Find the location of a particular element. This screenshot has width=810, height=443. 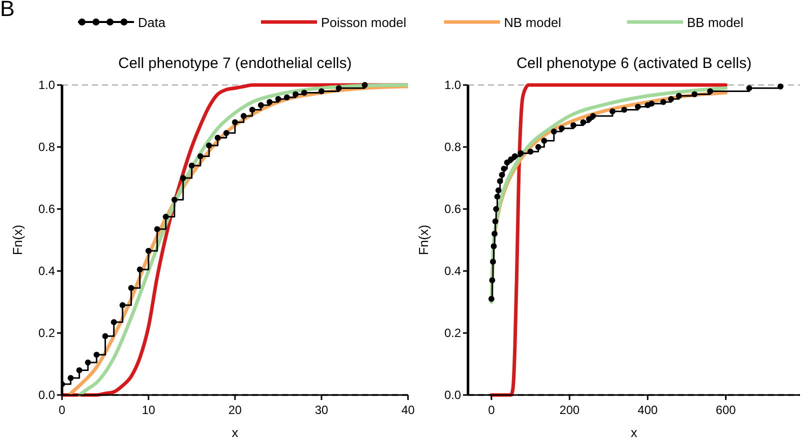

x-tick-label: 20 is located at coordinates (235, 410).